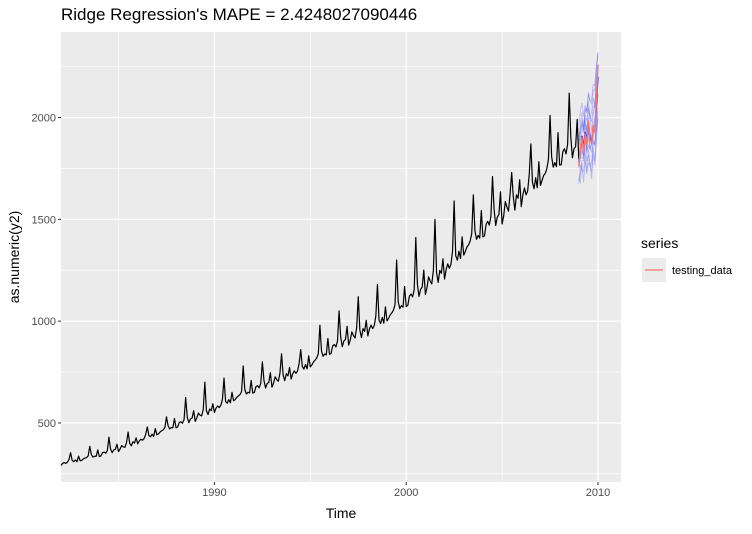  I want to click on x-tick-label: 2010, so click(598, 493).